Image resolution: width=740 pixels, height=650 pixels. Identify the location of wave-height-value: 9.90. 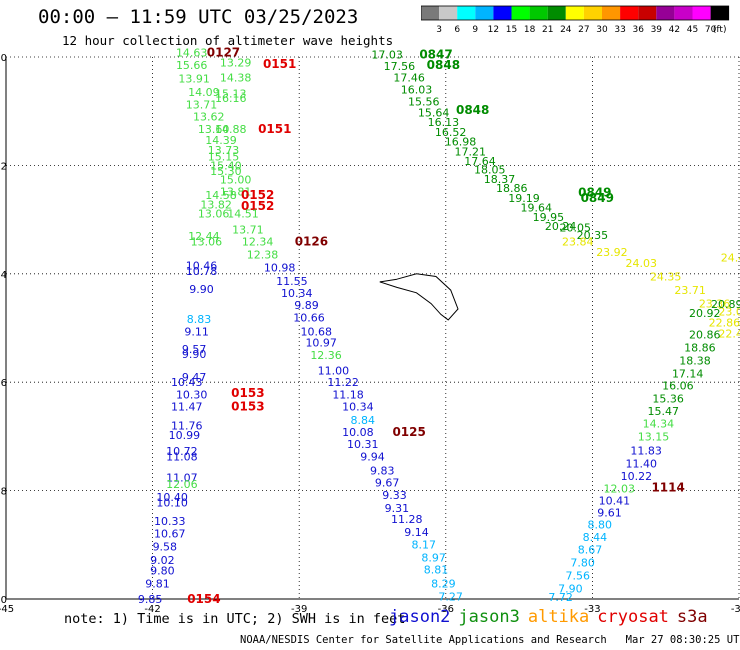
(201, 289).